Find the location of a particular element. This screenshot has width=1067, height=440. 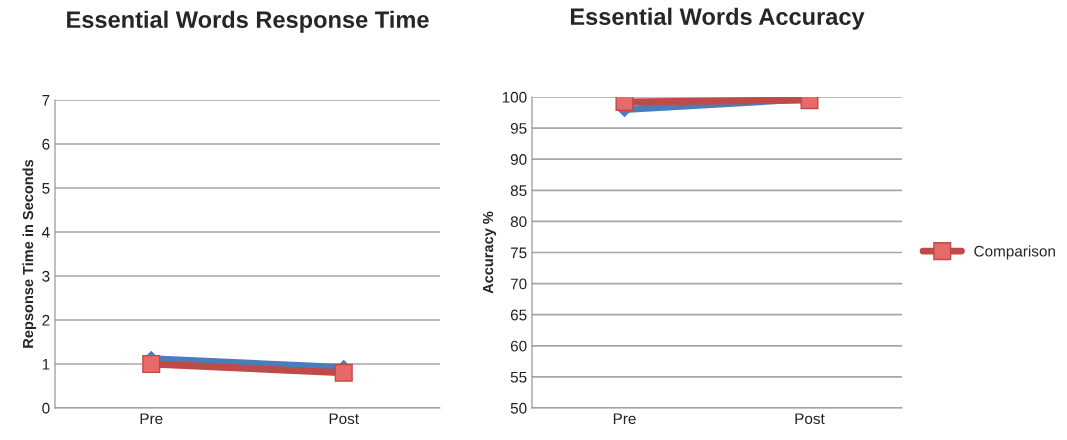

y-tick-label: 90 is located at coordinates (518, 159).